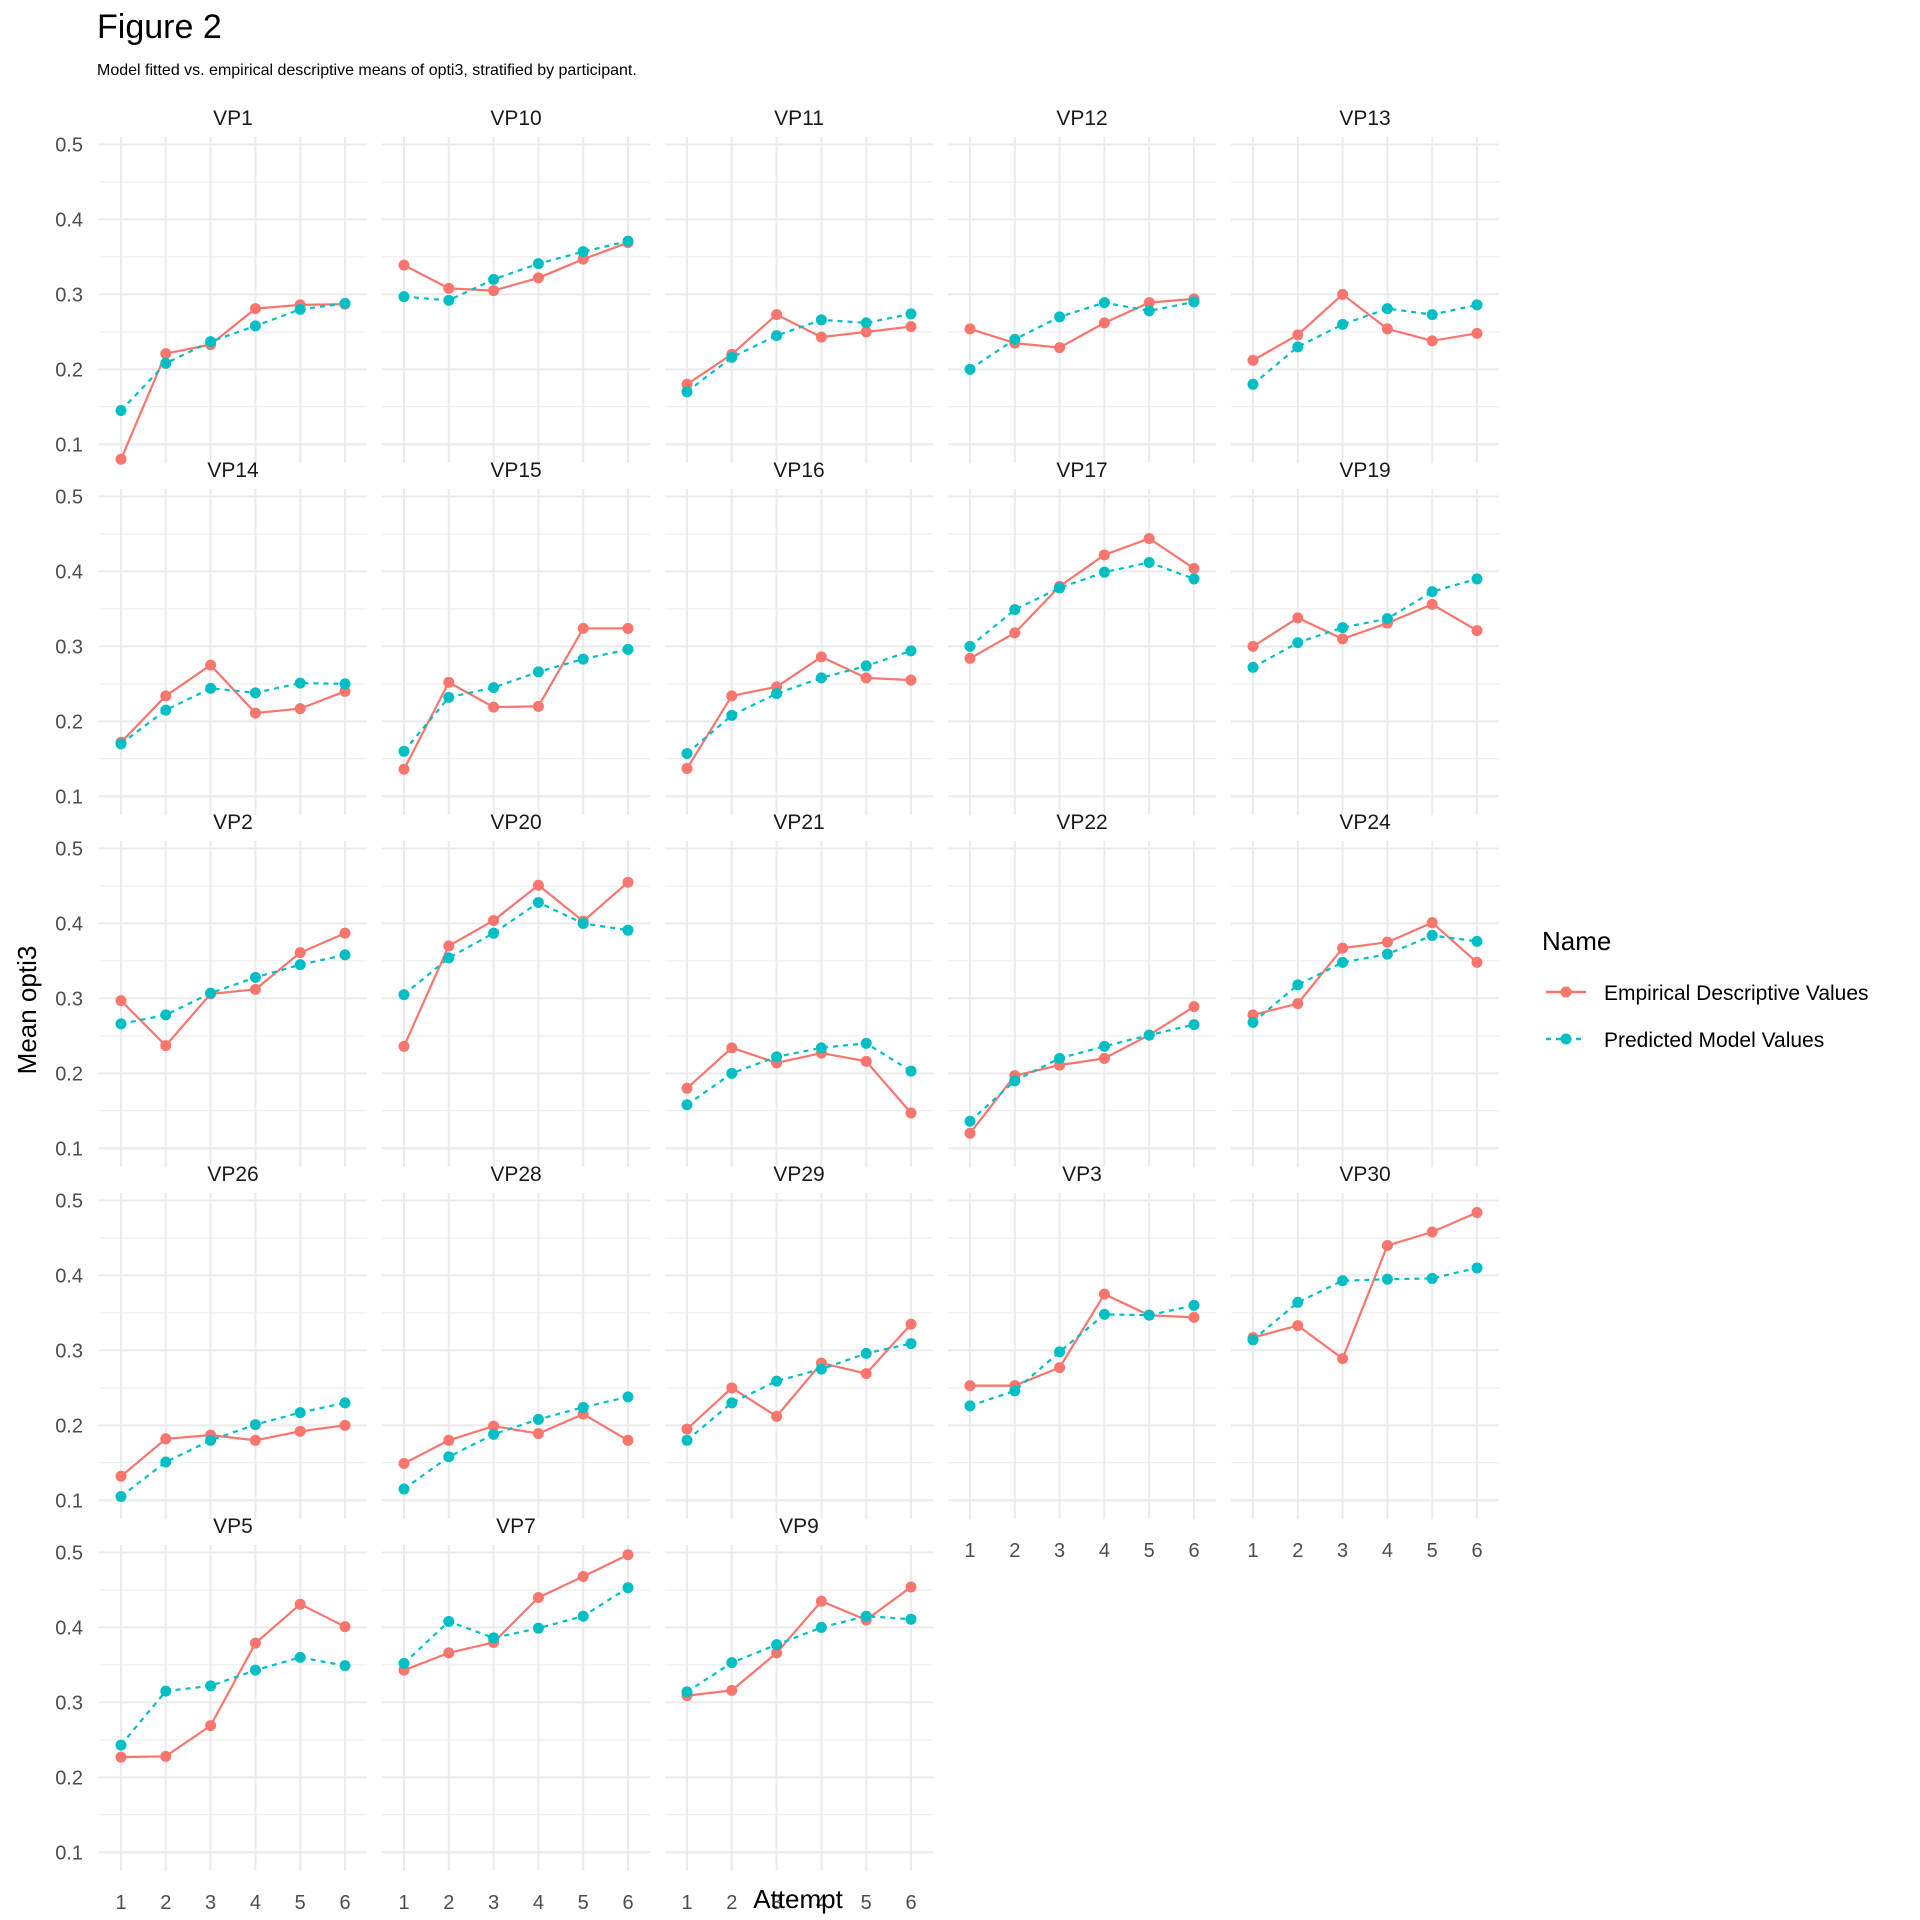 The width and height of the screenshot is (1920, 1920). Describe the element at coordinates (1365, 285) in the screenshot. I see `facet-panel: VP13` at that location.